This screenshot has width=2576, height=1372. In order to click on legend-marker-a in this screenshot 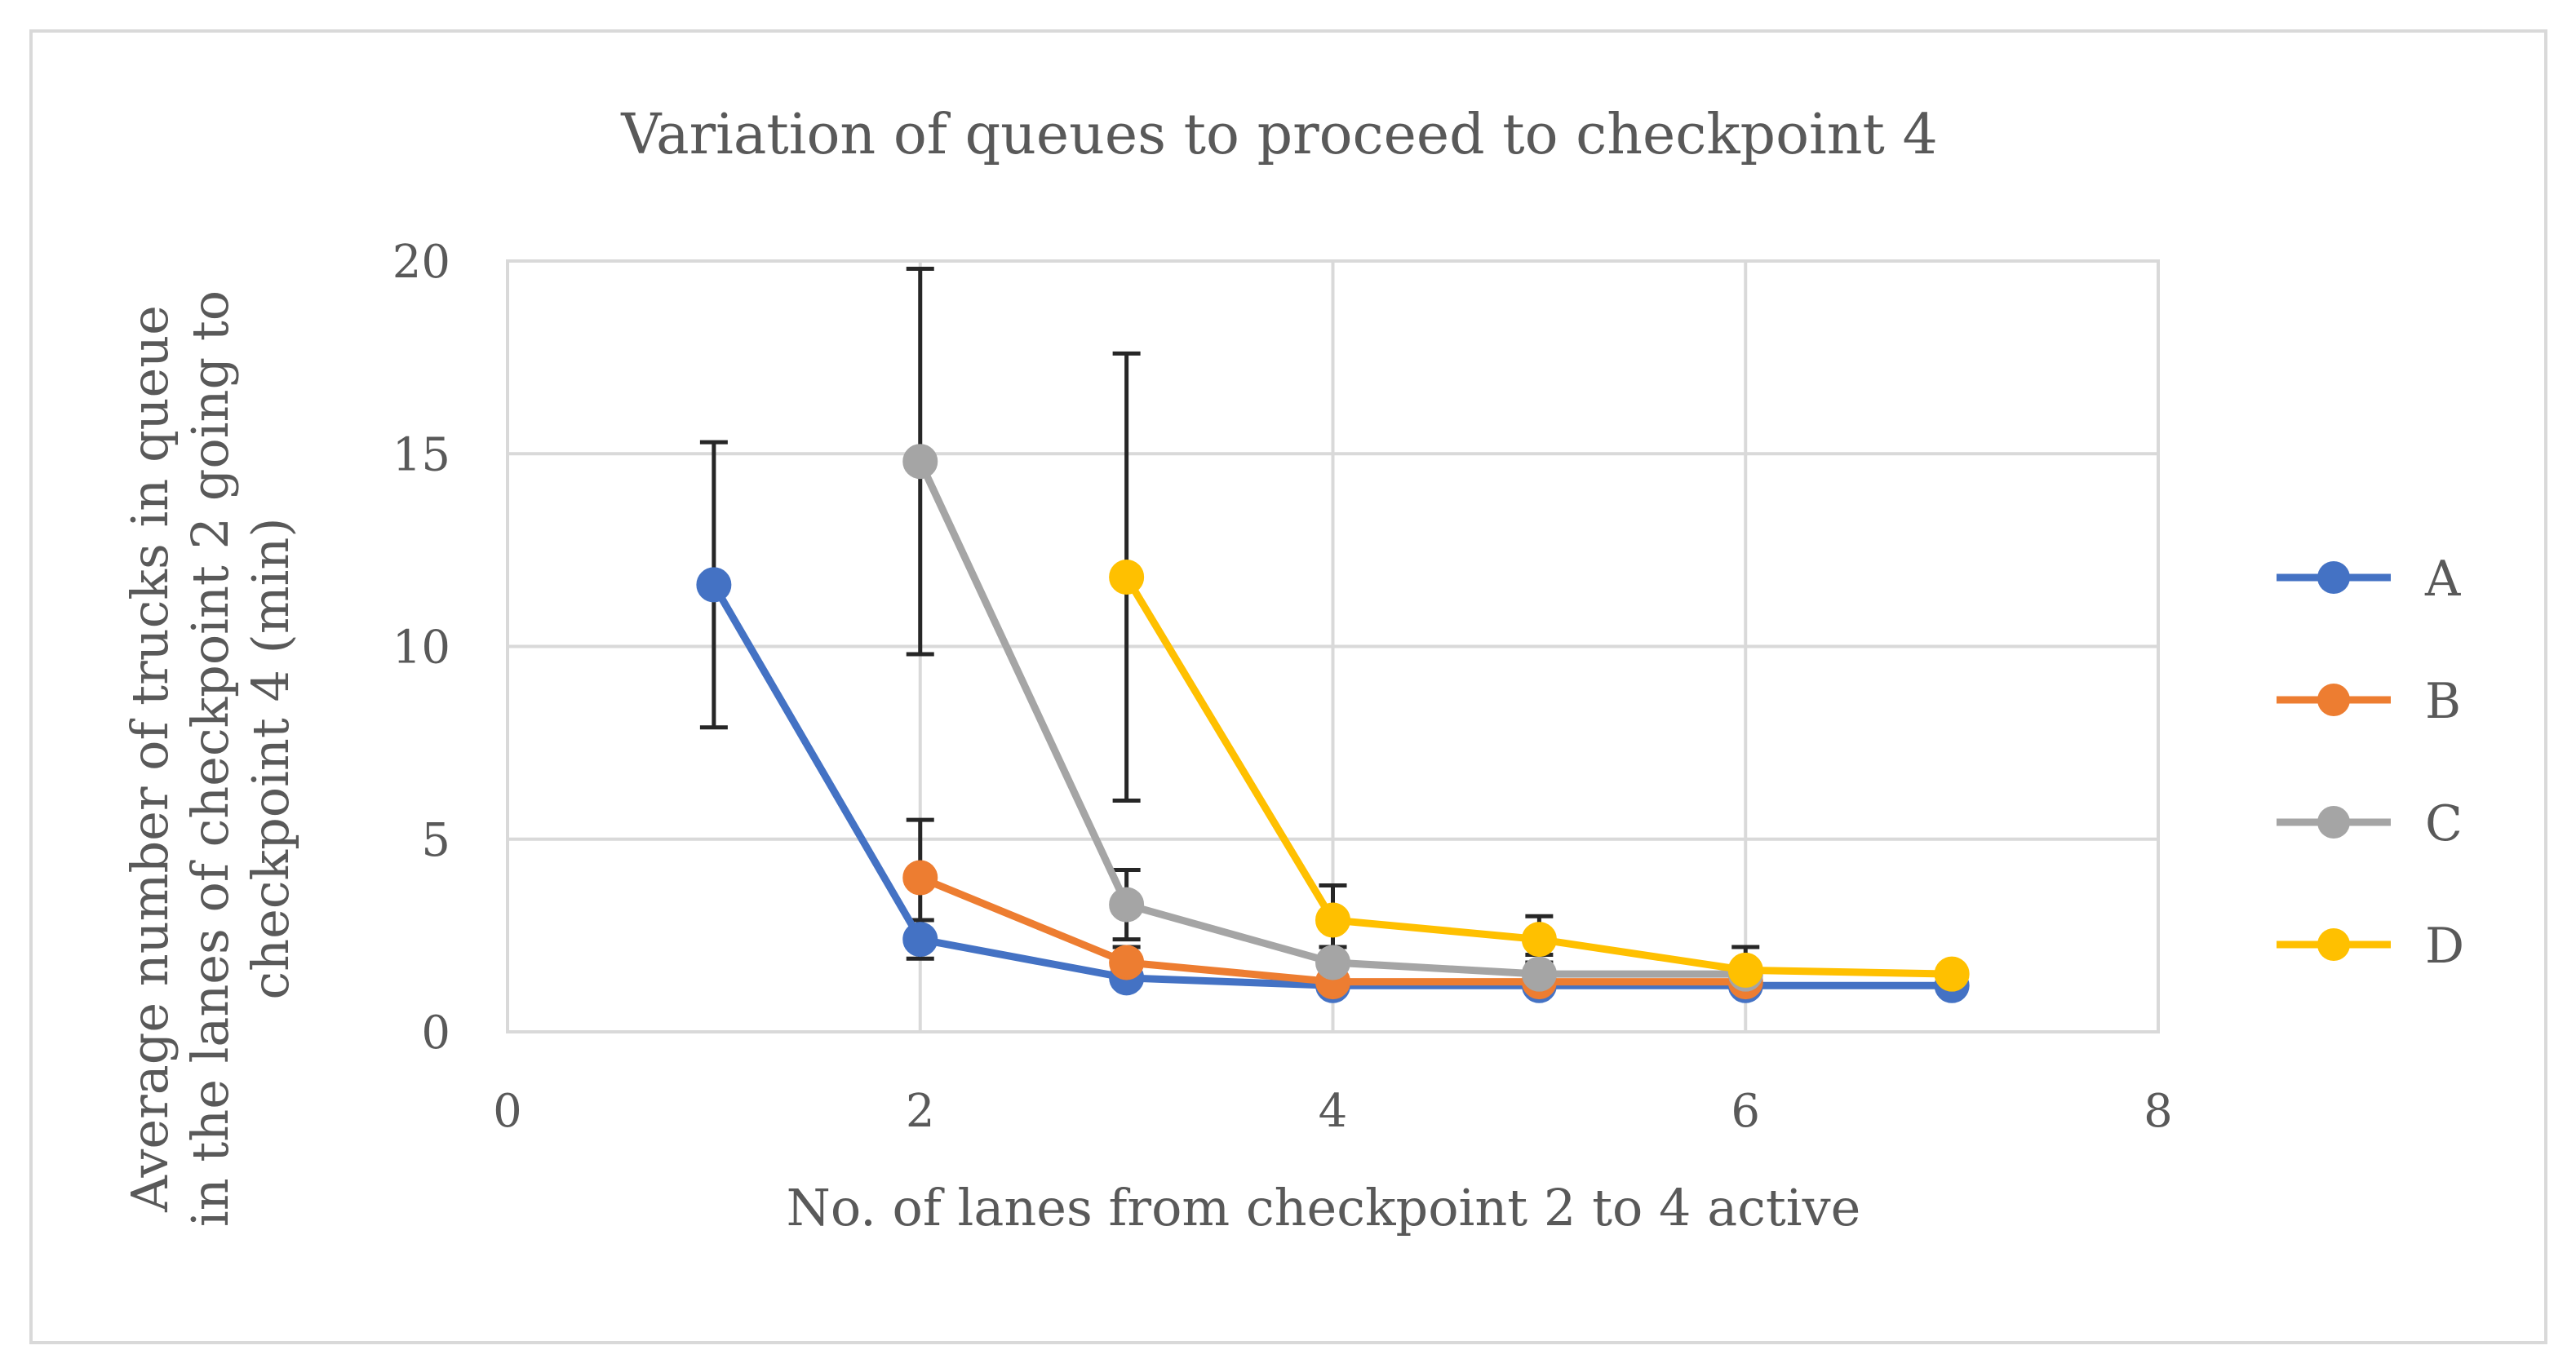, I will do `click(2333, 578)`.